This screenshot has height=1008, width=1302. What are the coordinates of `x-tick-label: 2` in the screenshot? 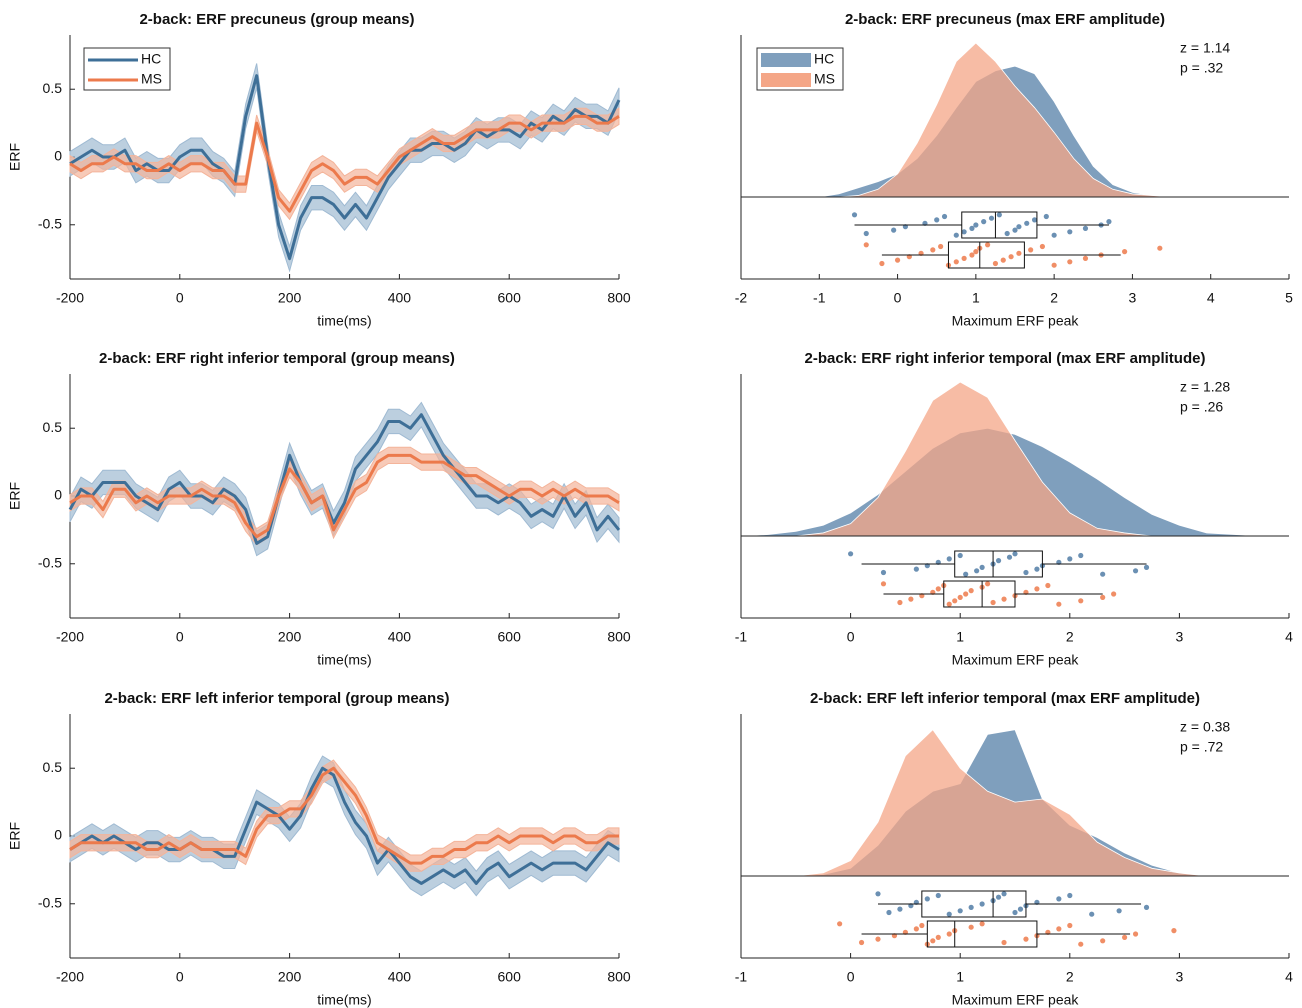 It's located at (1070, 977).